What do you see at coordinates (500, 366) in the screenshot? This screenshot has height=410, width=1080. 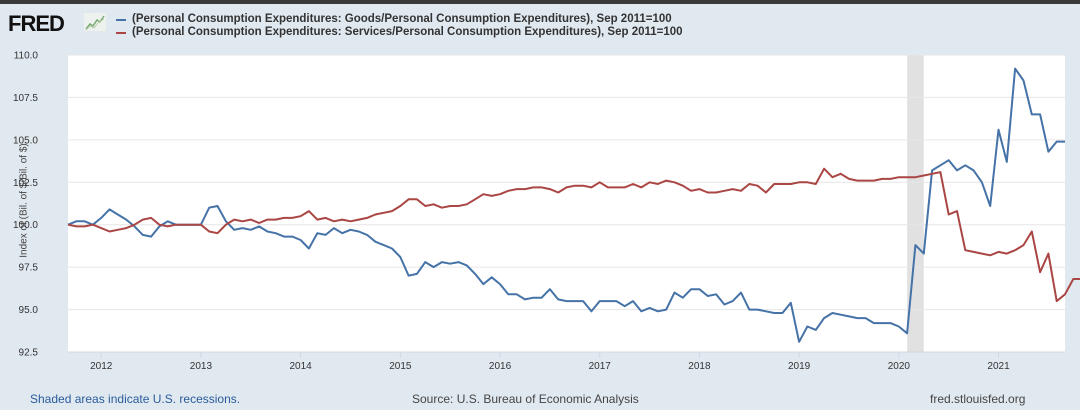 I see `x-tick-label: 2016` at bounding box center [500, 366].